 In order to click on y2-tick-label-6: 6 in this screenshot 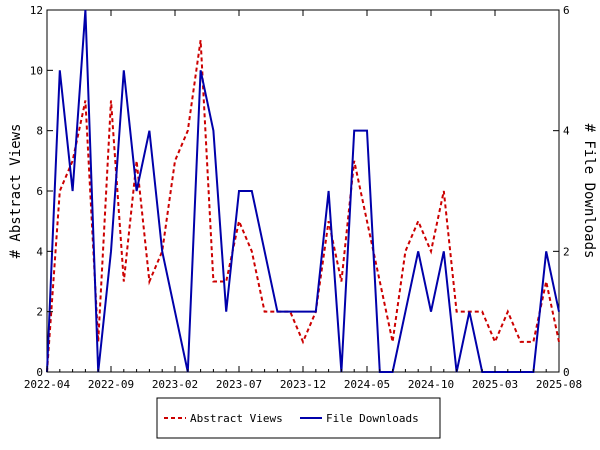, I will do `click(566, 10)`.